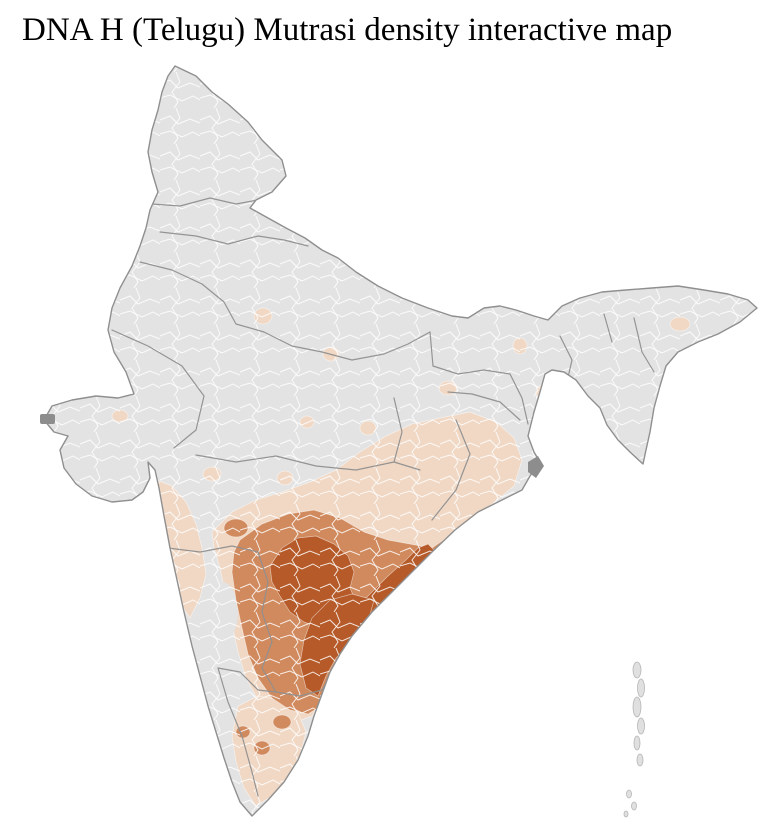 This screenshot has height=836, width=783. What do you see at coordinates (47, 419) in the screenshot?
I see `urban-area-marker-west` at bounding box center [47, 419].